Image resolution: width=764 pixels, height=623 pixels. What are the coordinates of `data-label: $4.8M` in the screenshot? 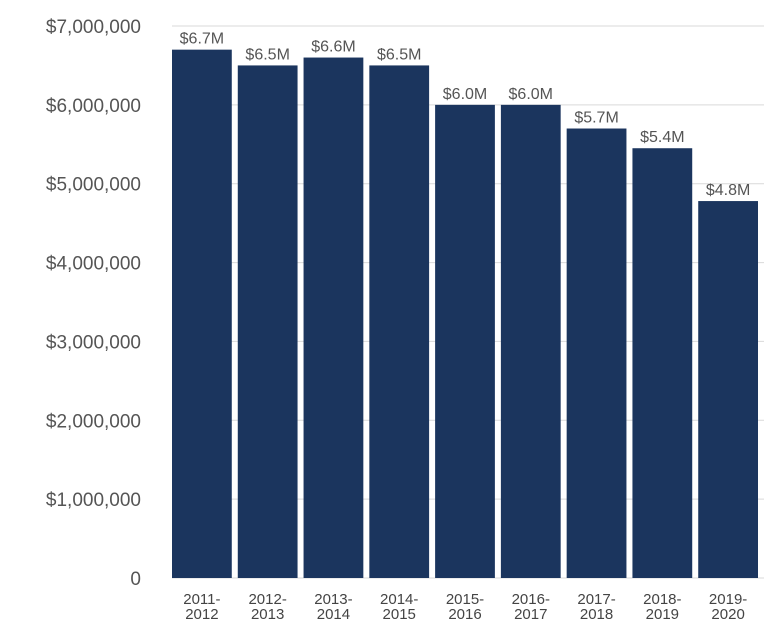 It's located at (728, 190).